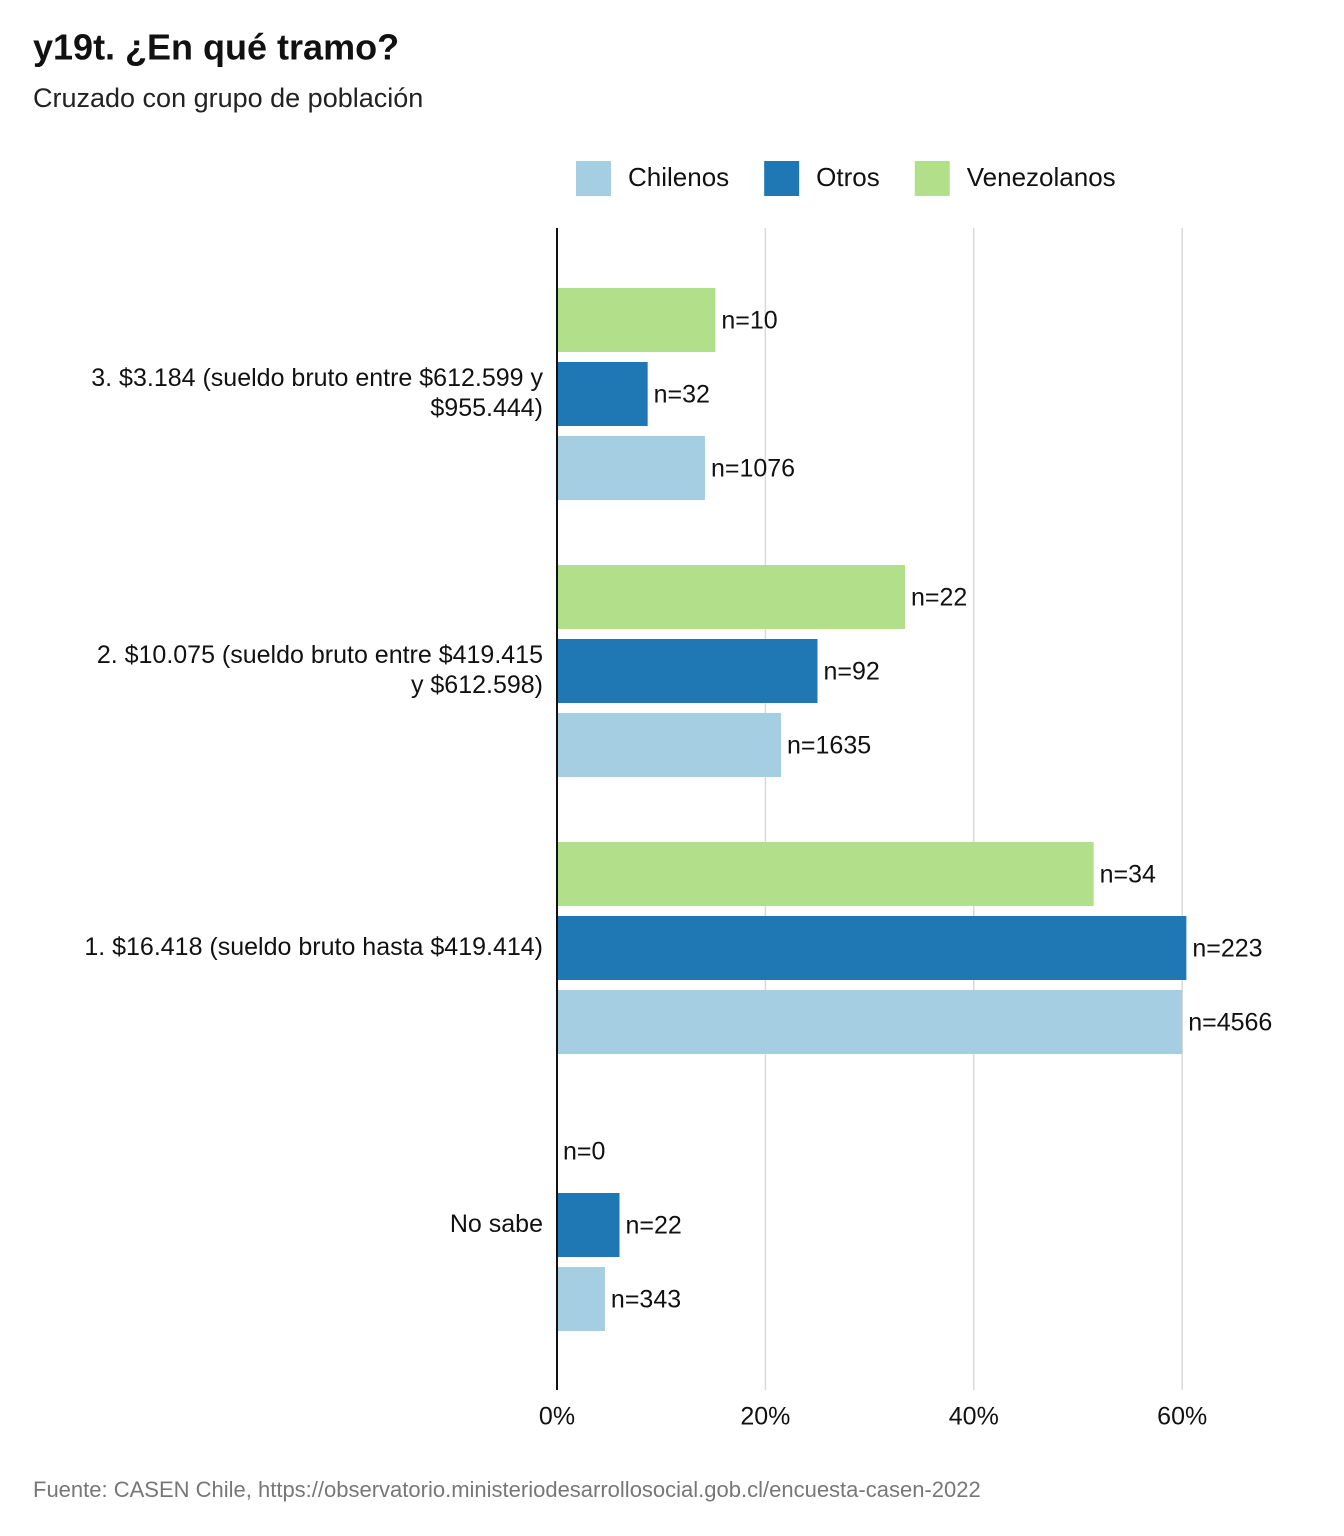  Describe the element at coordinates (584, 1152) in the screenshot. I see `value-label: n=0` at that location.